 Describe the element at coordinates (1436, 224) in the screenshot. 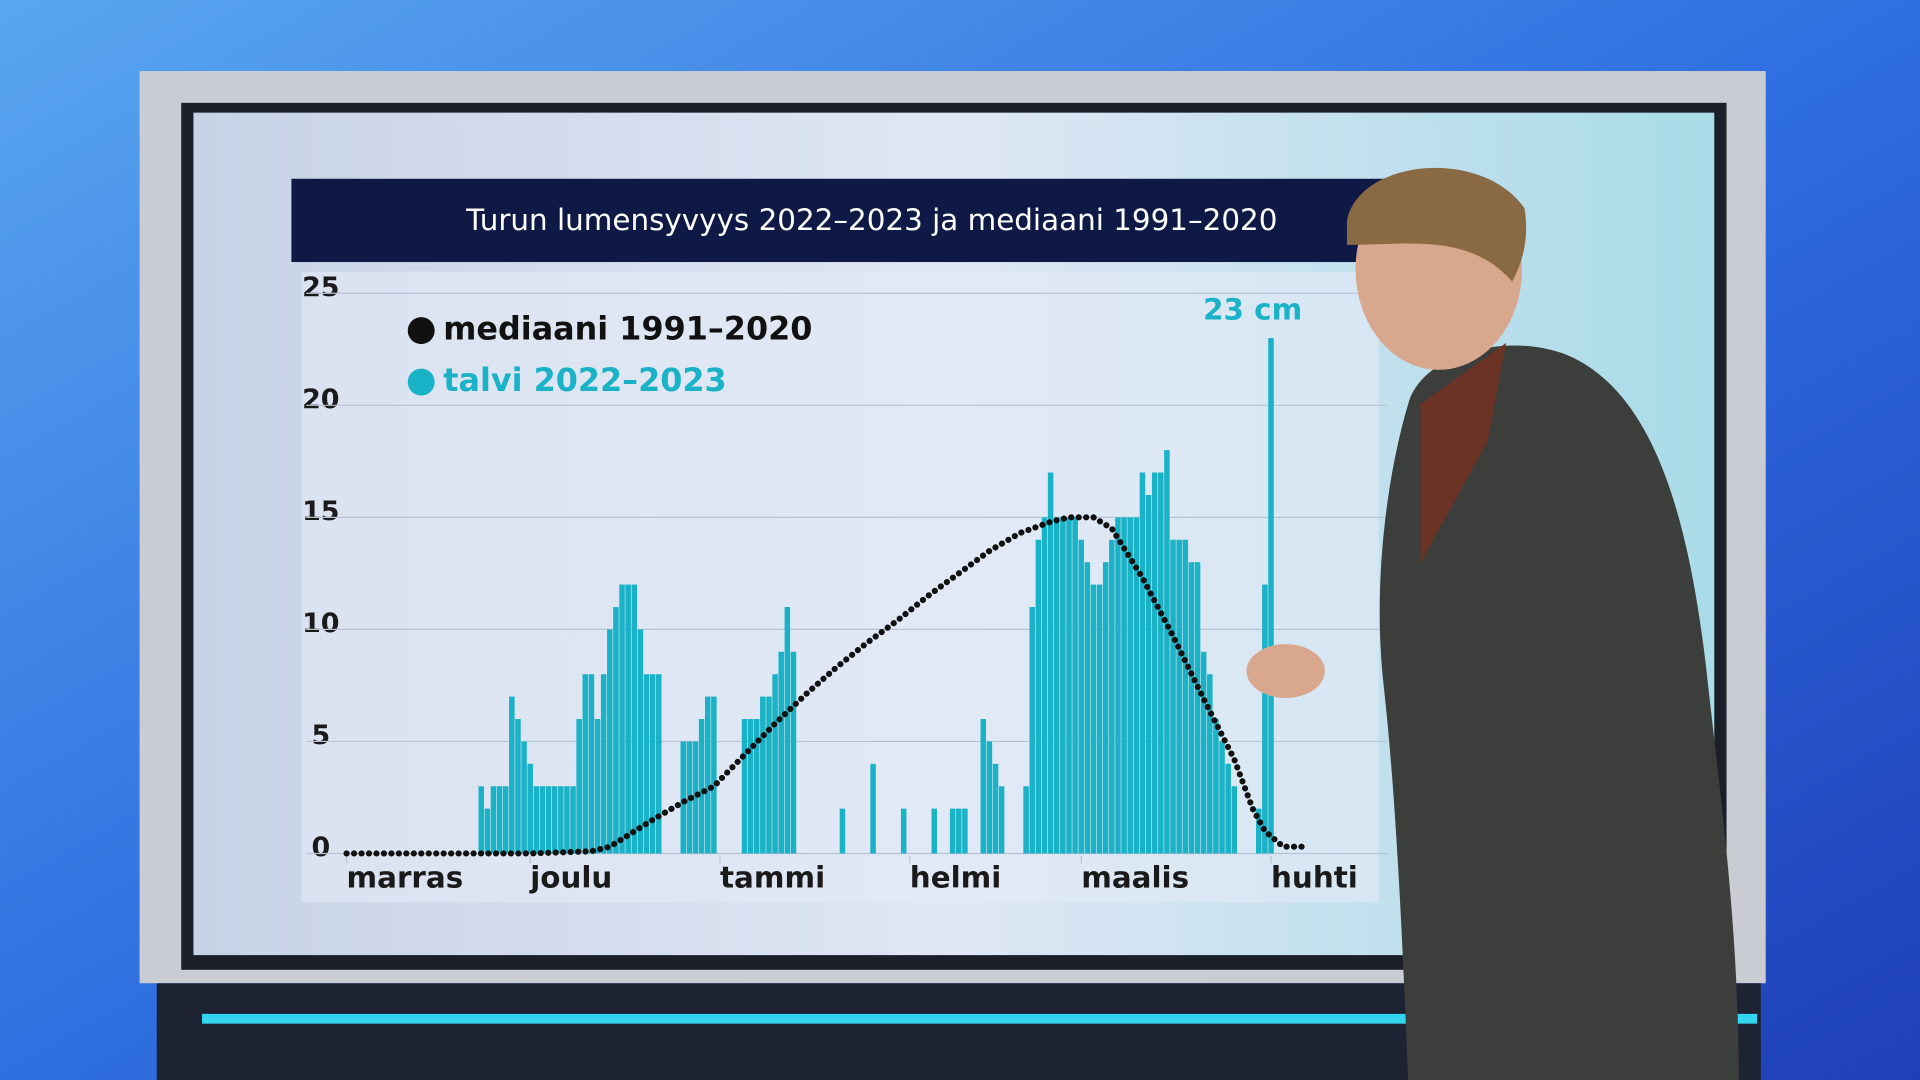

I see `presenter-hair` at that location.